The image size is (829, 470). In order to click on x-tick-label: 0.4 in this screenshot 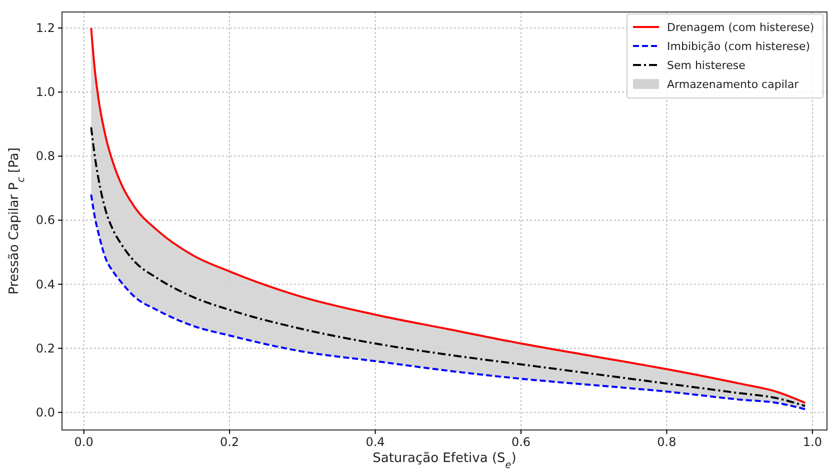, I will do `click(375, 442)`.